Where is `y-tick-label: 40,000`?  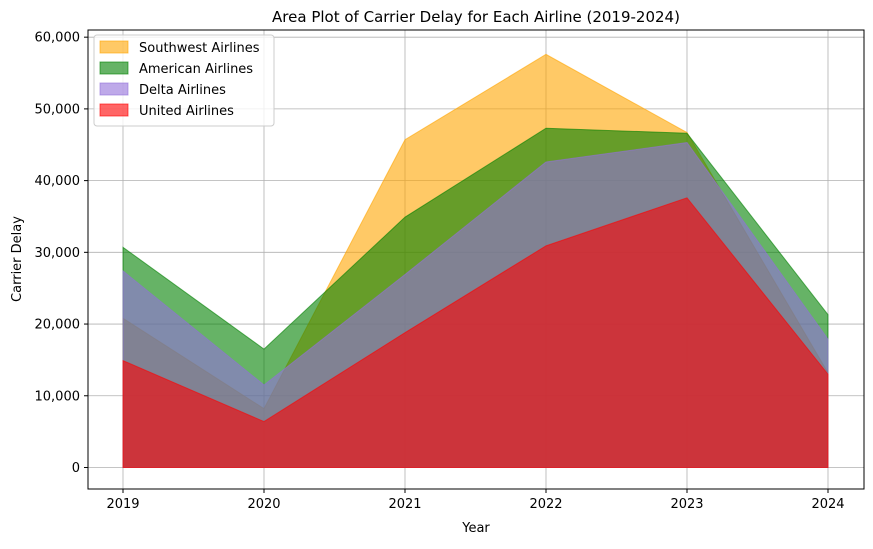 y-tick-label: 40,000 is located at coordinates (58, 181).